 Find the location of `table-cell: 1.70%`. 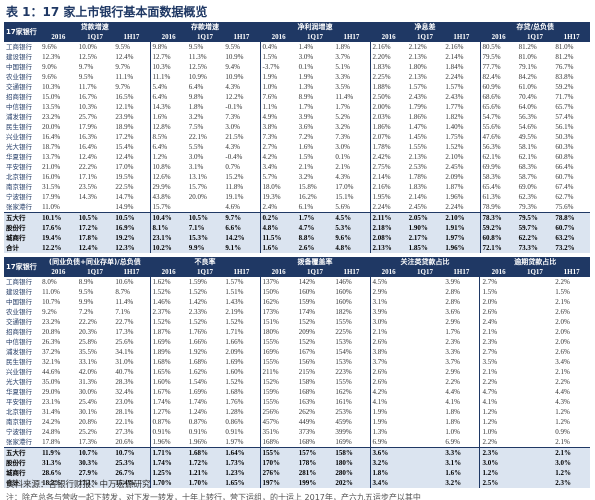

table-cell: 1.70% is located at coordinates (168, 483).